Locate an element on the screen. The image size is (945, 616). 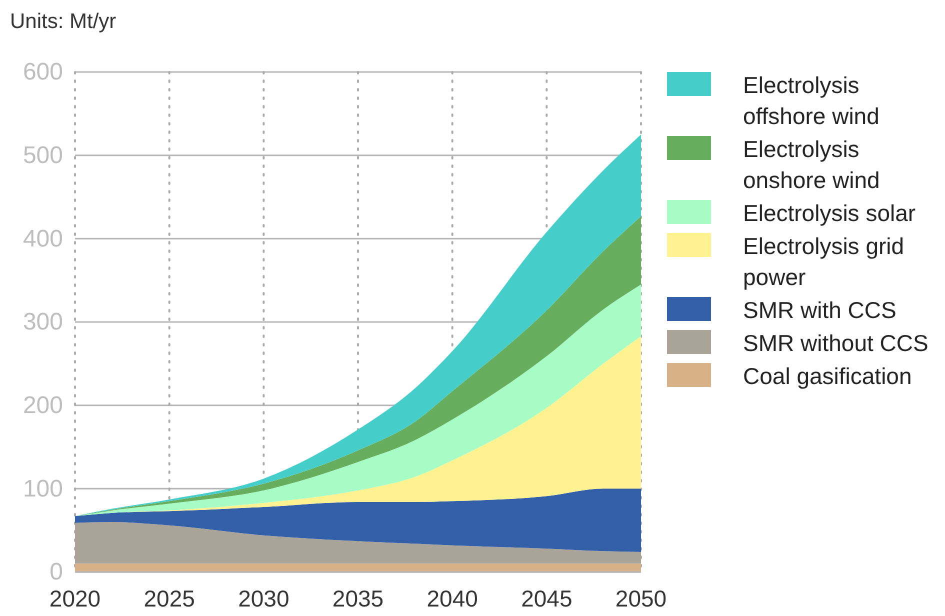
x-tick-label: 2040 is located at coordinates (452, 598).